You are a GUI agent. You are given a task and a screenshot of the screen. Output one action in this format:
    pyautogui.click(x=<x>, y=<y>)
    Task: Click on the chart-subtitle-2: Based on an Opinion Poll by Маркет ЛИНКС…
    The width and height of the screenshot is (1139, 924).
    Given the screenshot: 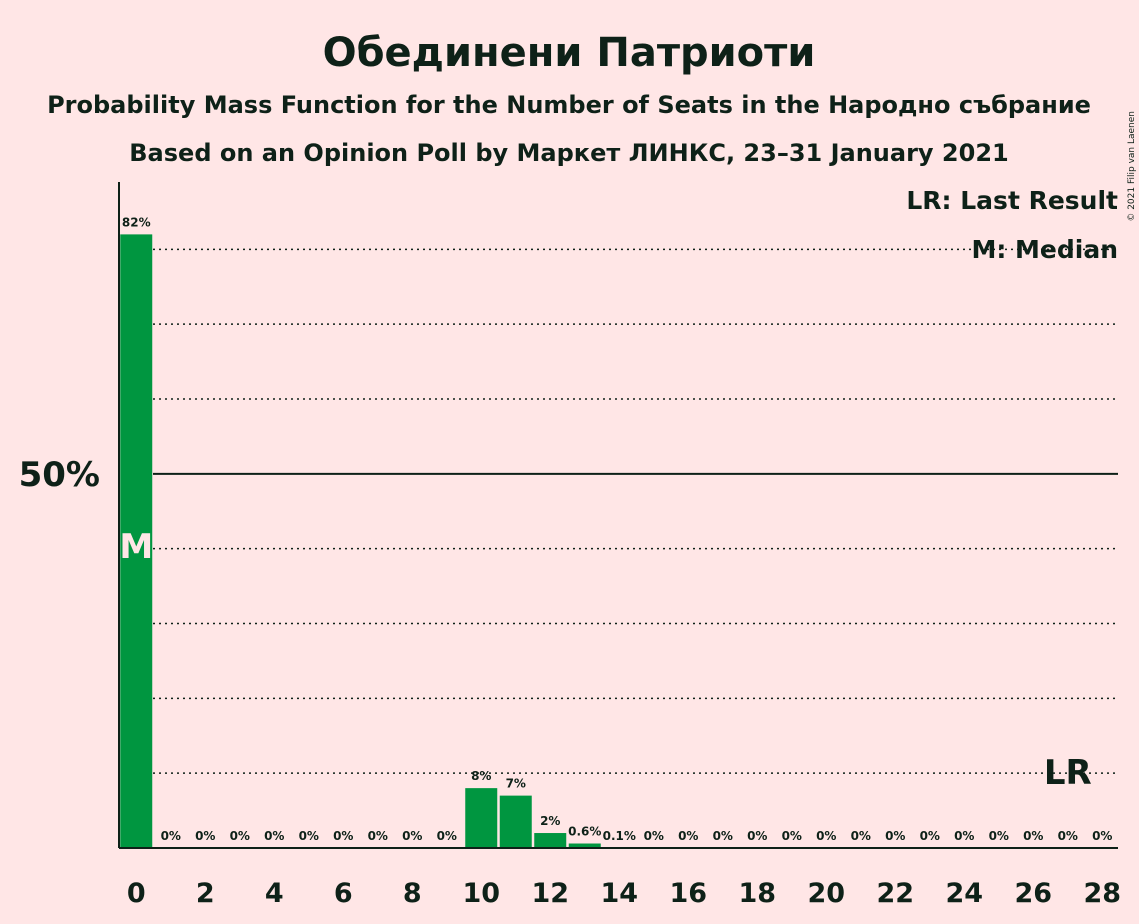 What is the action you would take?
    pyautogui.click(x=568, y=153)
    